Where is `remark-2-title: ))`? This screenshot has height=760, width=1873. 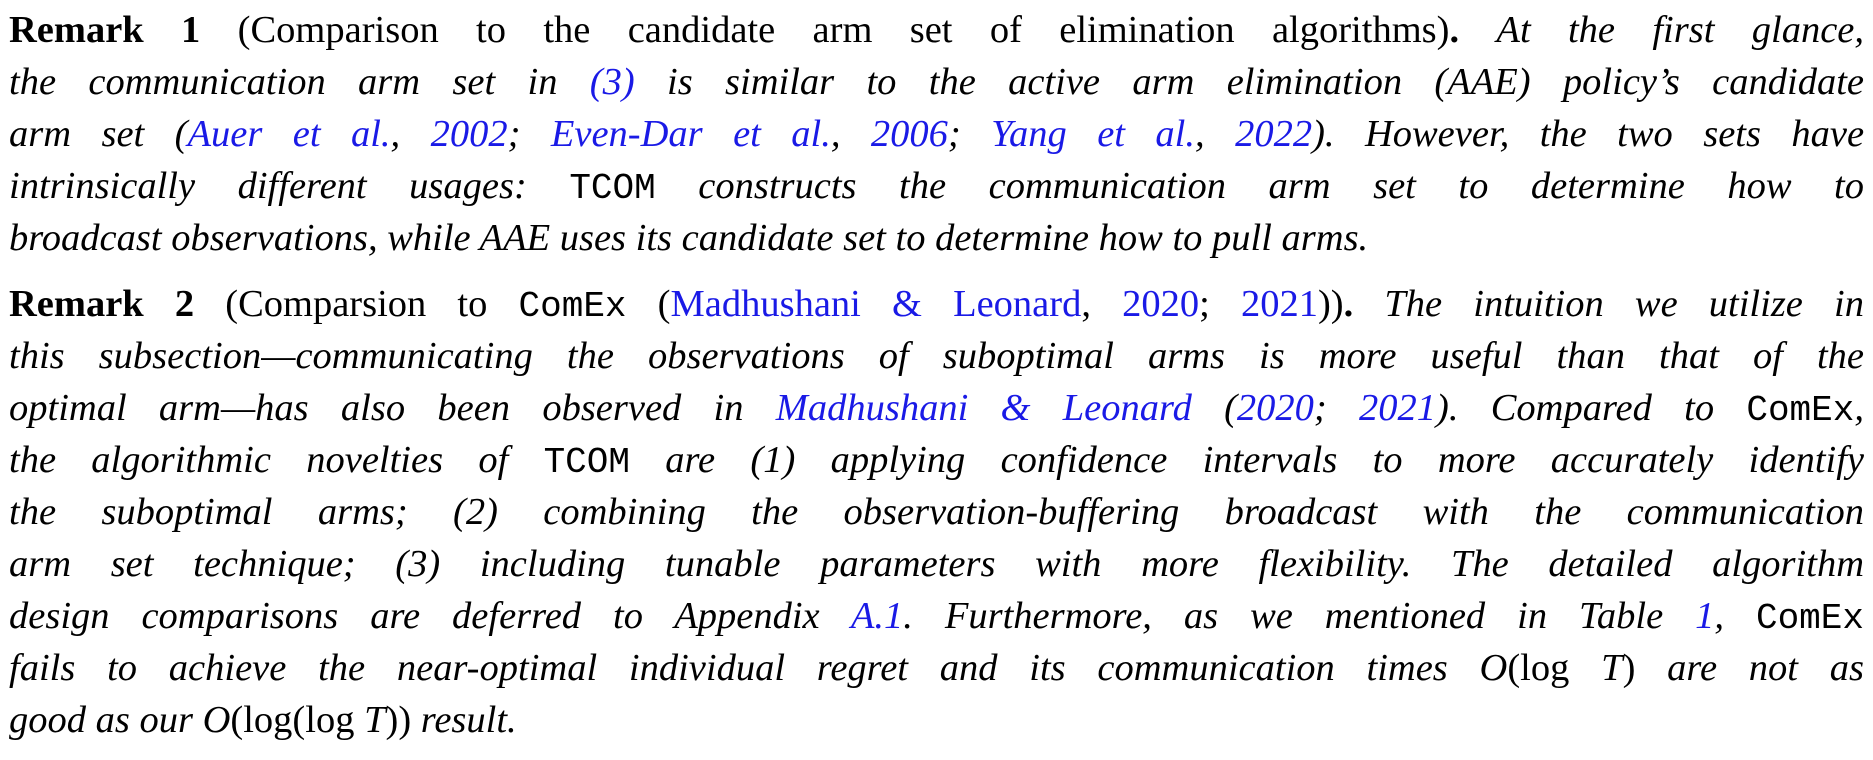
remark-2-title: )) is located at coordinates (1330, 304).